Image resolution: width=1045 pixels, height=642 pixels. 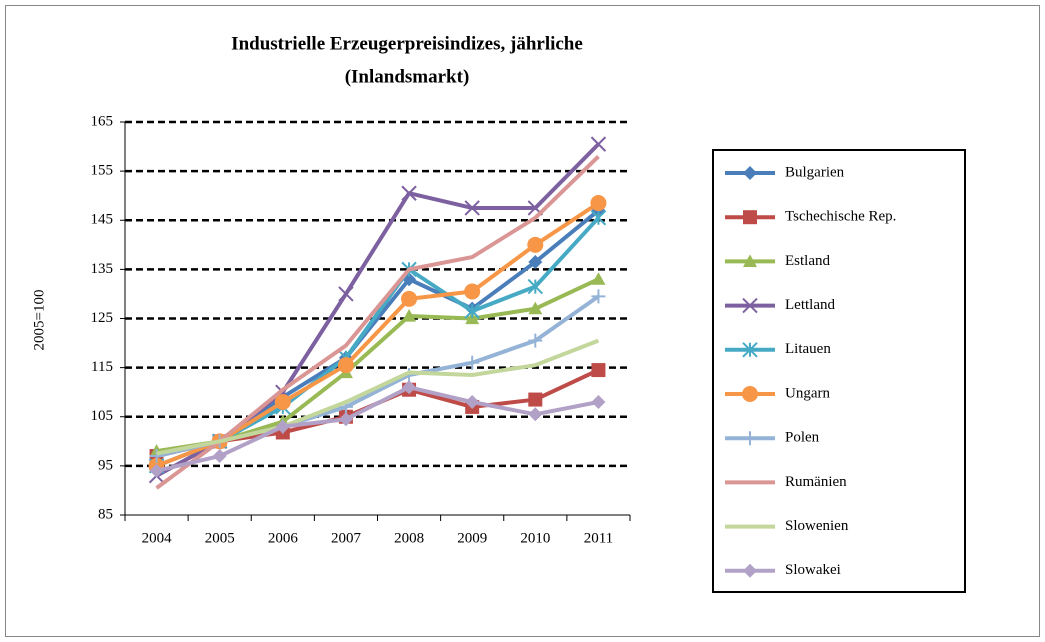 What do you see at coordinates (105, 465) in the screenshot?
I see `y-tick-label: 95` at bounding box center [105, 465].